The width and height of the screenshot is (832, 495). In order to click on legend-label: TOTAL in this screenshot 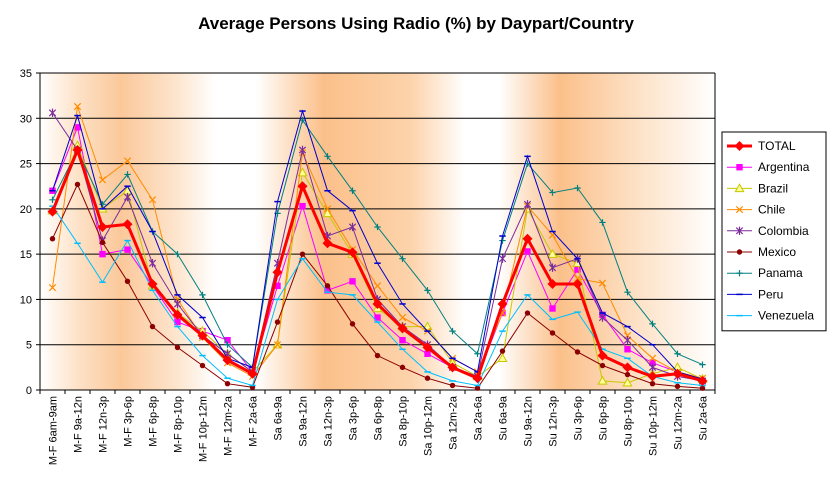, I will do `click(777, 146)`.